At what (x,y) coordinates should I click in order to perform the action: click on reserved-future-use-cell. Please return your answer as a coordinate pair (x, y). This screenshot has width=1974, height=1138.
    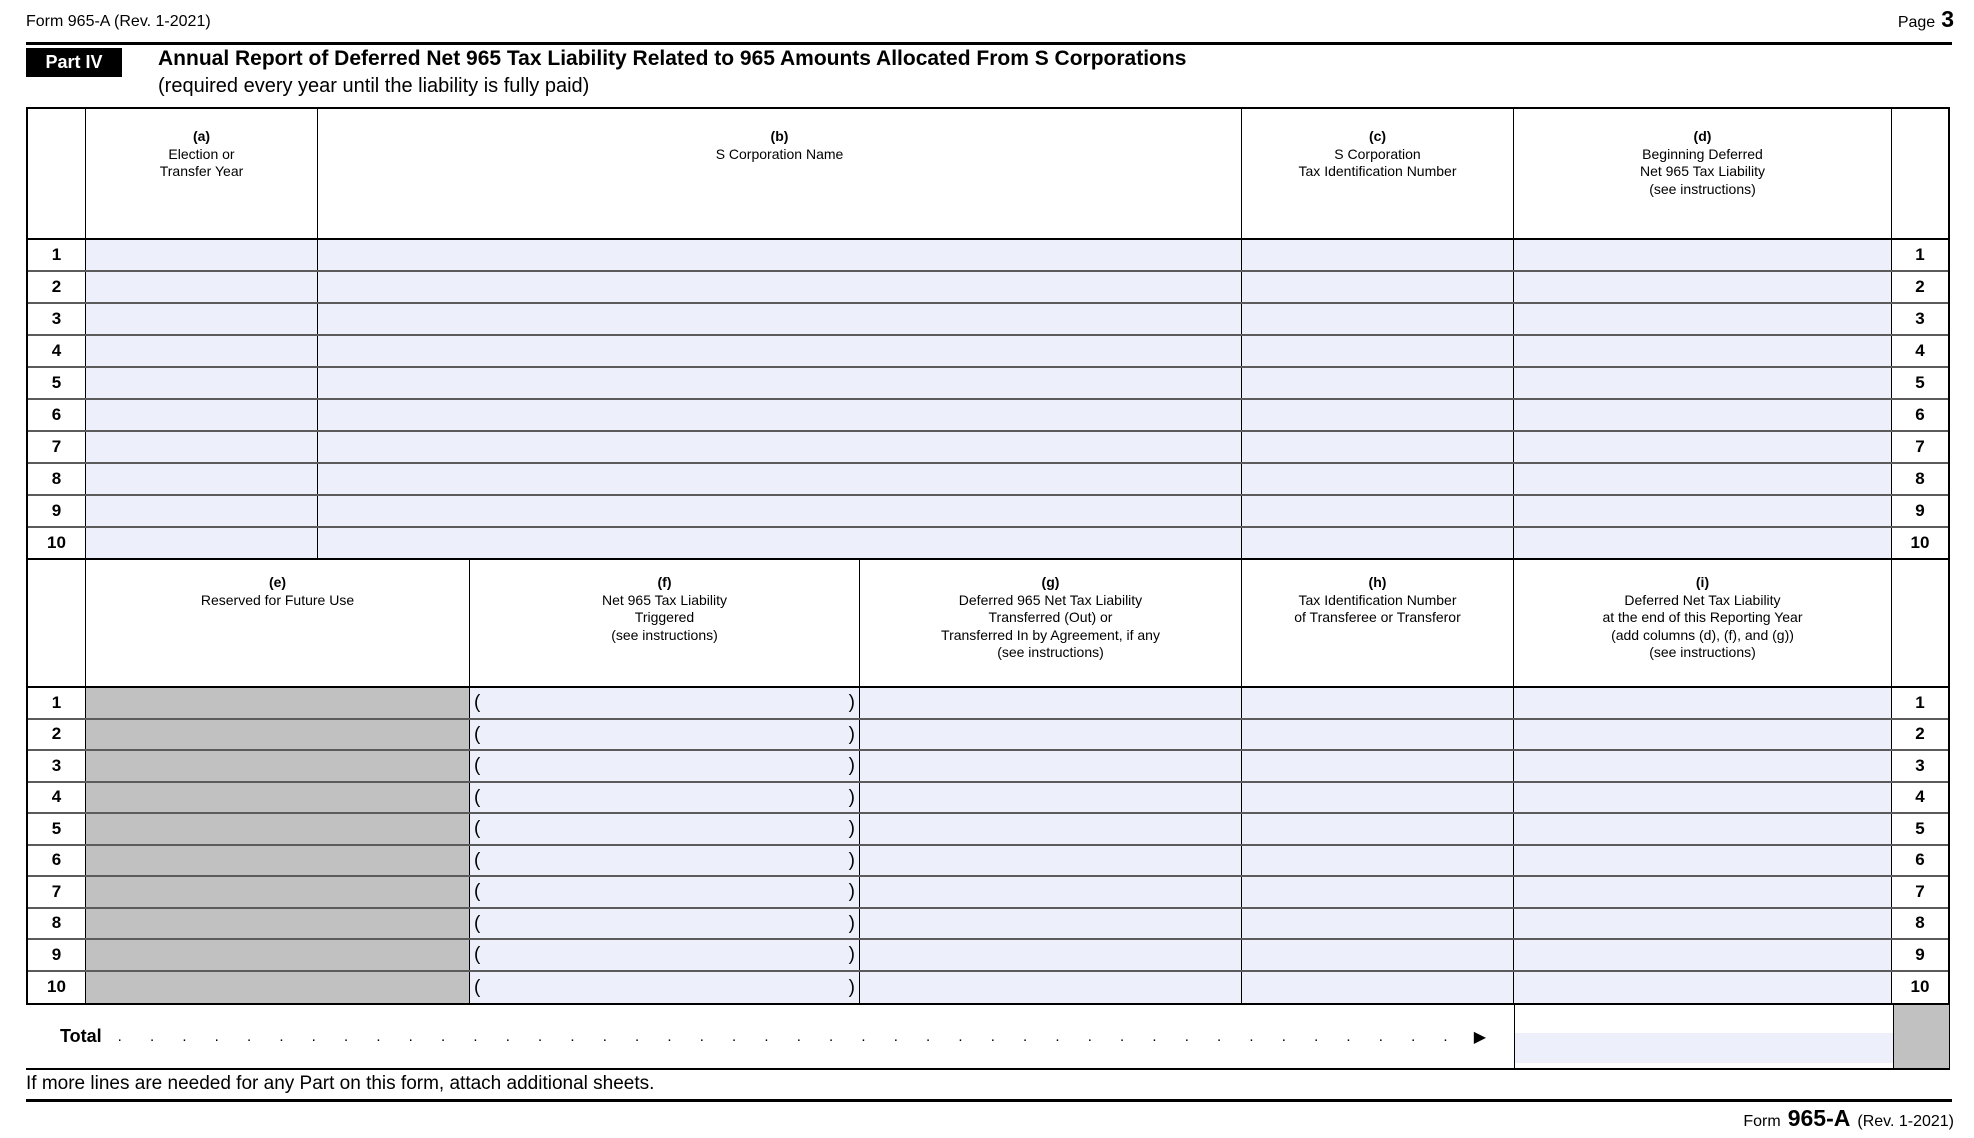
    Looking at the image, I should click on (278, 797).